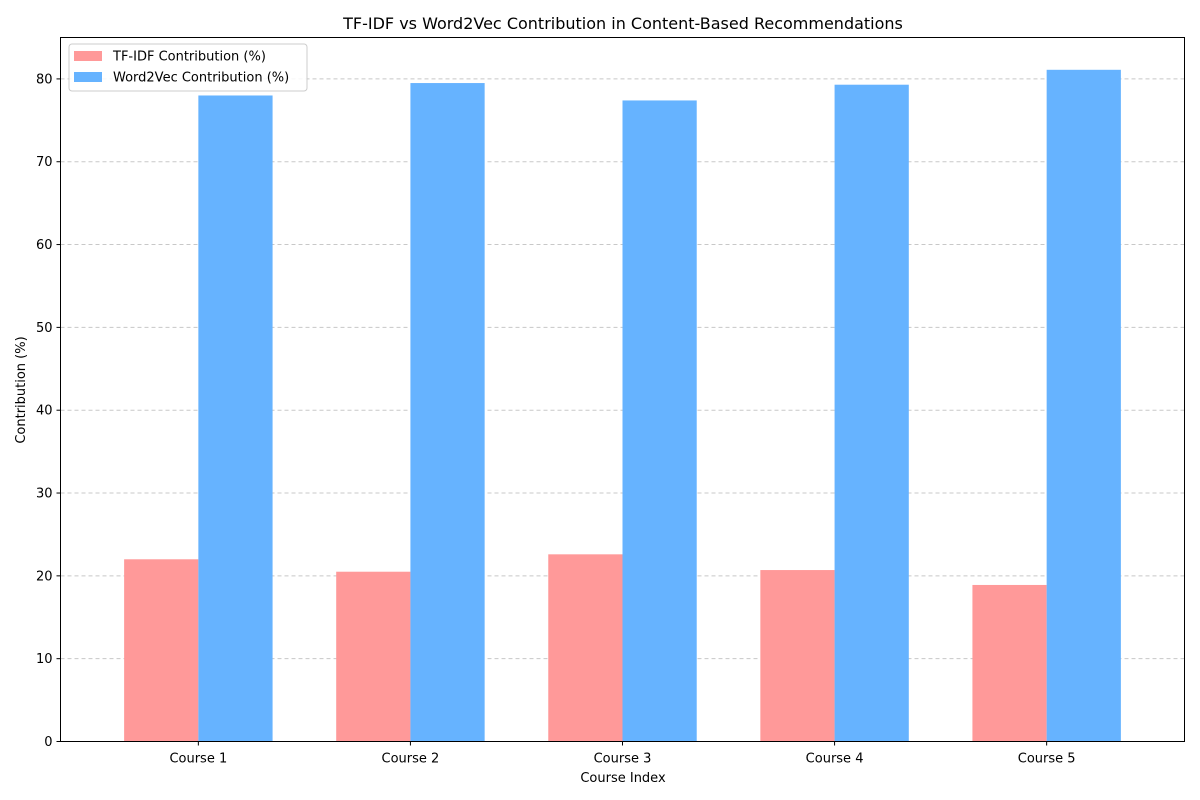 The height and width of the screenshot is (800, 1200). I want to click on y-tick-label: 70, so click(44, 162).